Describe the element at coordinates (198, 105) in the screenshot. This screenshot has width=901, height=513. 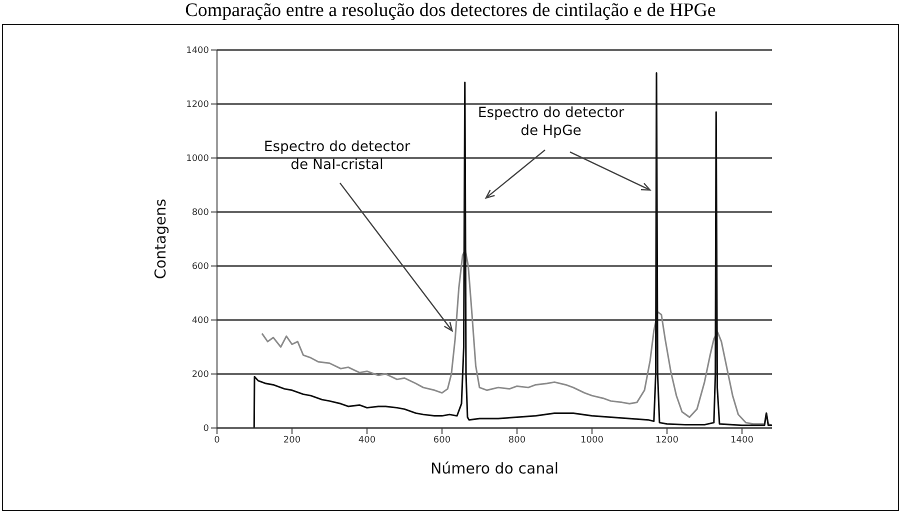
I see `y-tick-label: 1200` at that location.